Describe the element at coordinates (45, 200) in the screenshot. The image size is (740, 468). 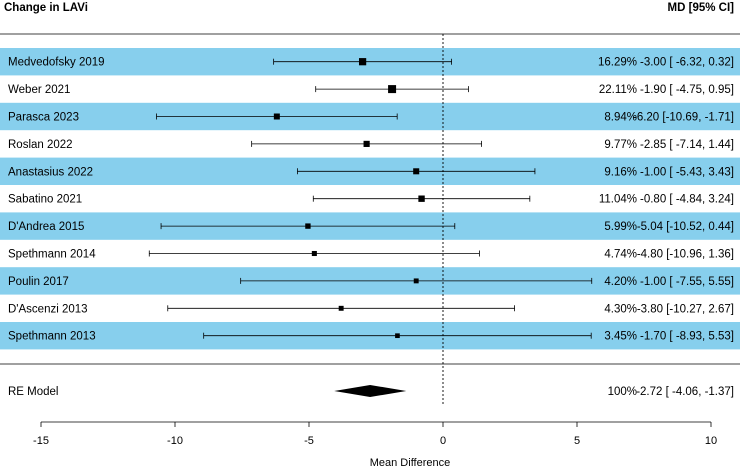
I see `study-name: Sabatino 2021` at that location.